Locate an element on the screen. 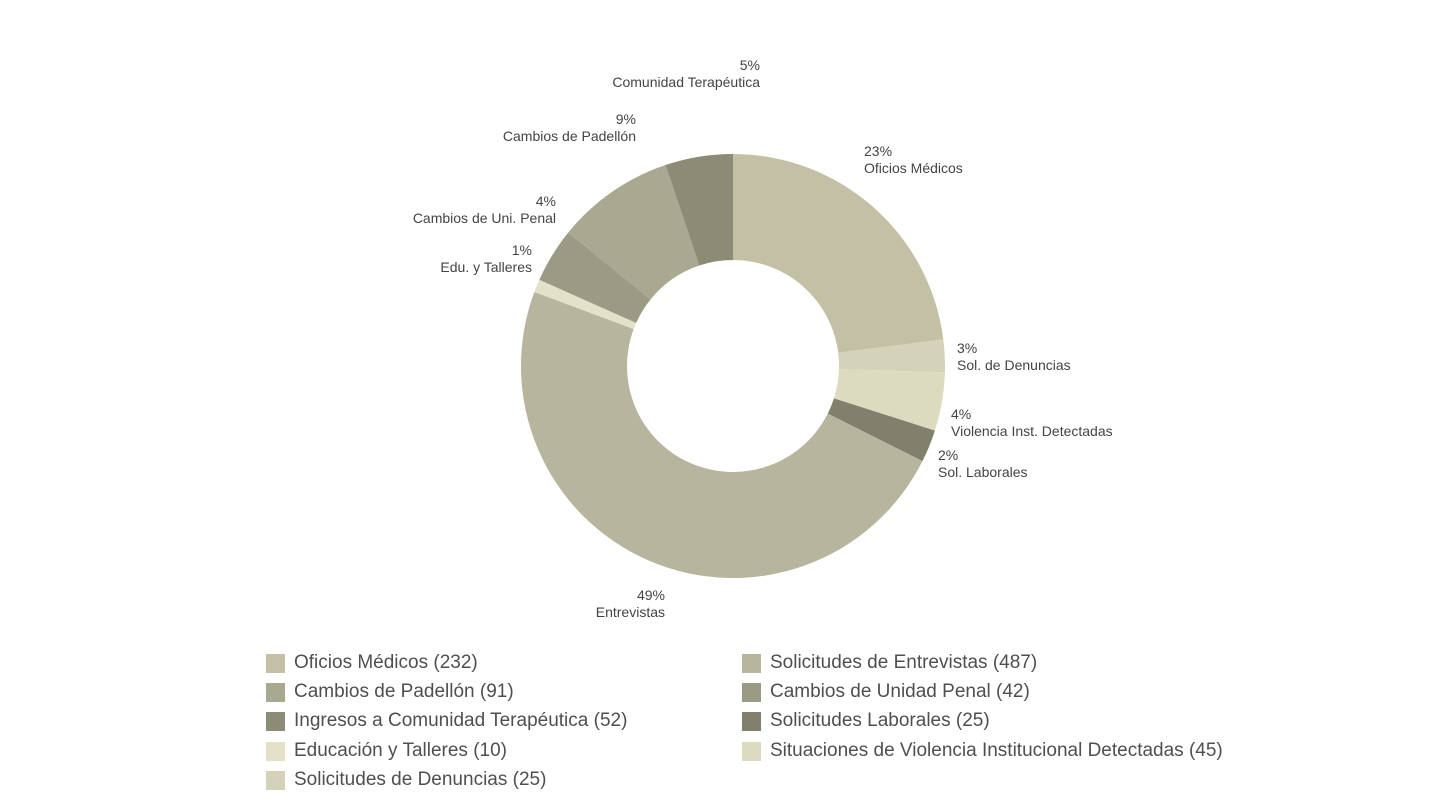  legend-item-laborales: Solicitudes Laborales (25) is located at coordinates (866, 721).